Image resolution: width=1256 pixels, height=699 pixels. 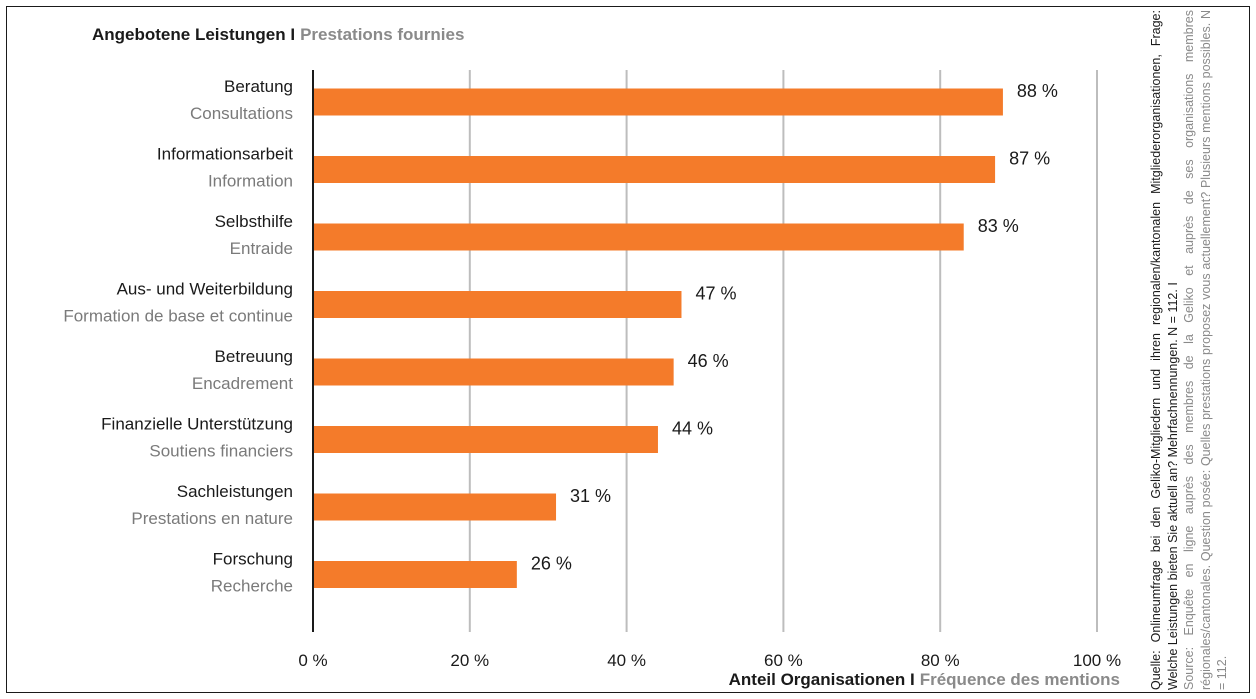 What do you see at coordinates (254, 356) in the screenshot?
I see `category-label-de: Betreuung` at bounding box center [254, 356].